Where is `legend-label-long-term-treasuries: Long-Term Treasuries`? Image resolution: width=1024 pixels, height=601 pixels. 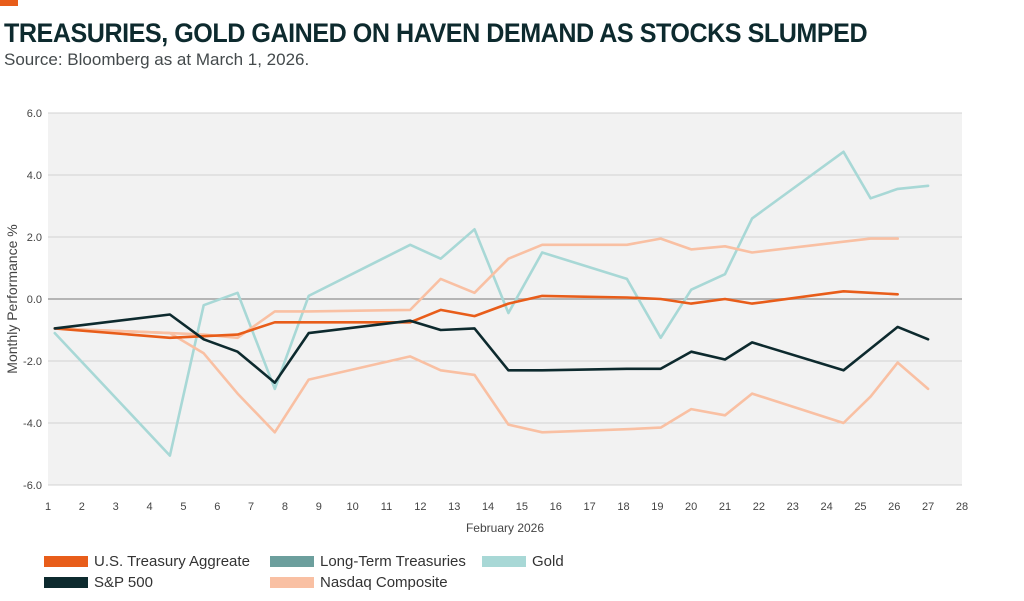 legend-label-long-term-treasuries: Long-Term Treasuries is located at coordinates (393, 561).